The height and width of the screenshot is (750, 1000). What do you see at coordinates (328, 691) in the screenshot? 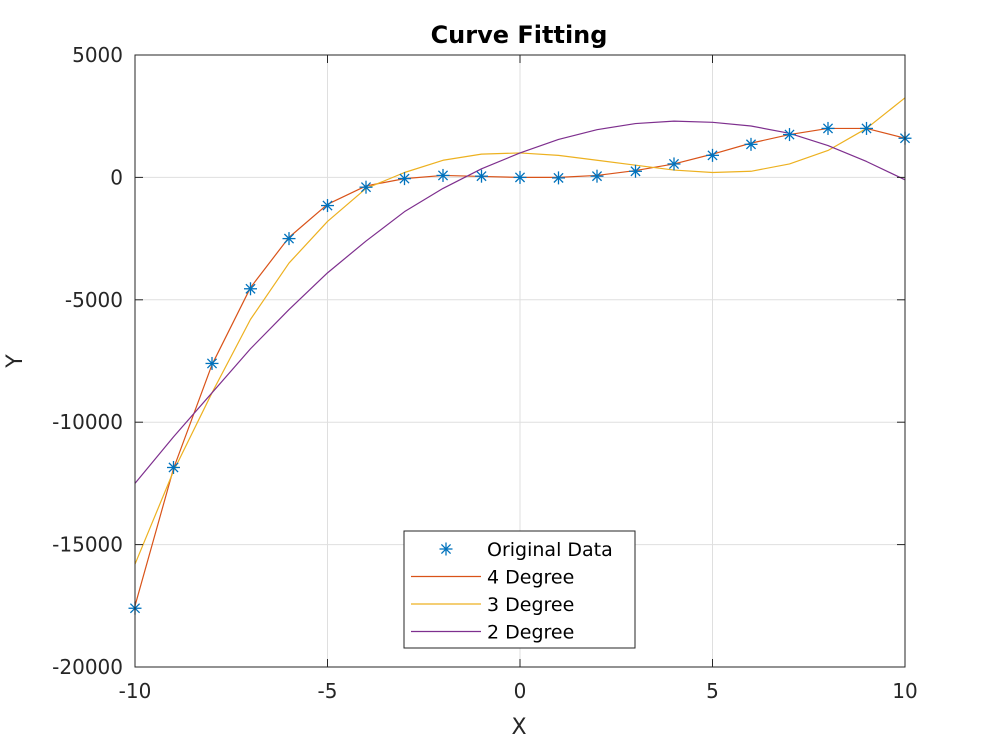
I see `x-tick-label: -5` at bounding box center [328, 691].